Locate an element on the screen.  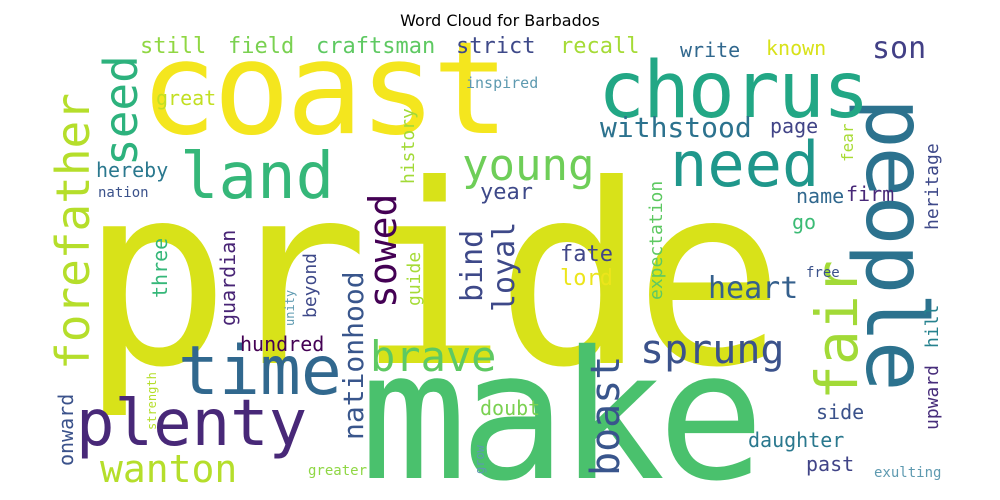
word-wanton: wanton is located at coordinates (169, 469).